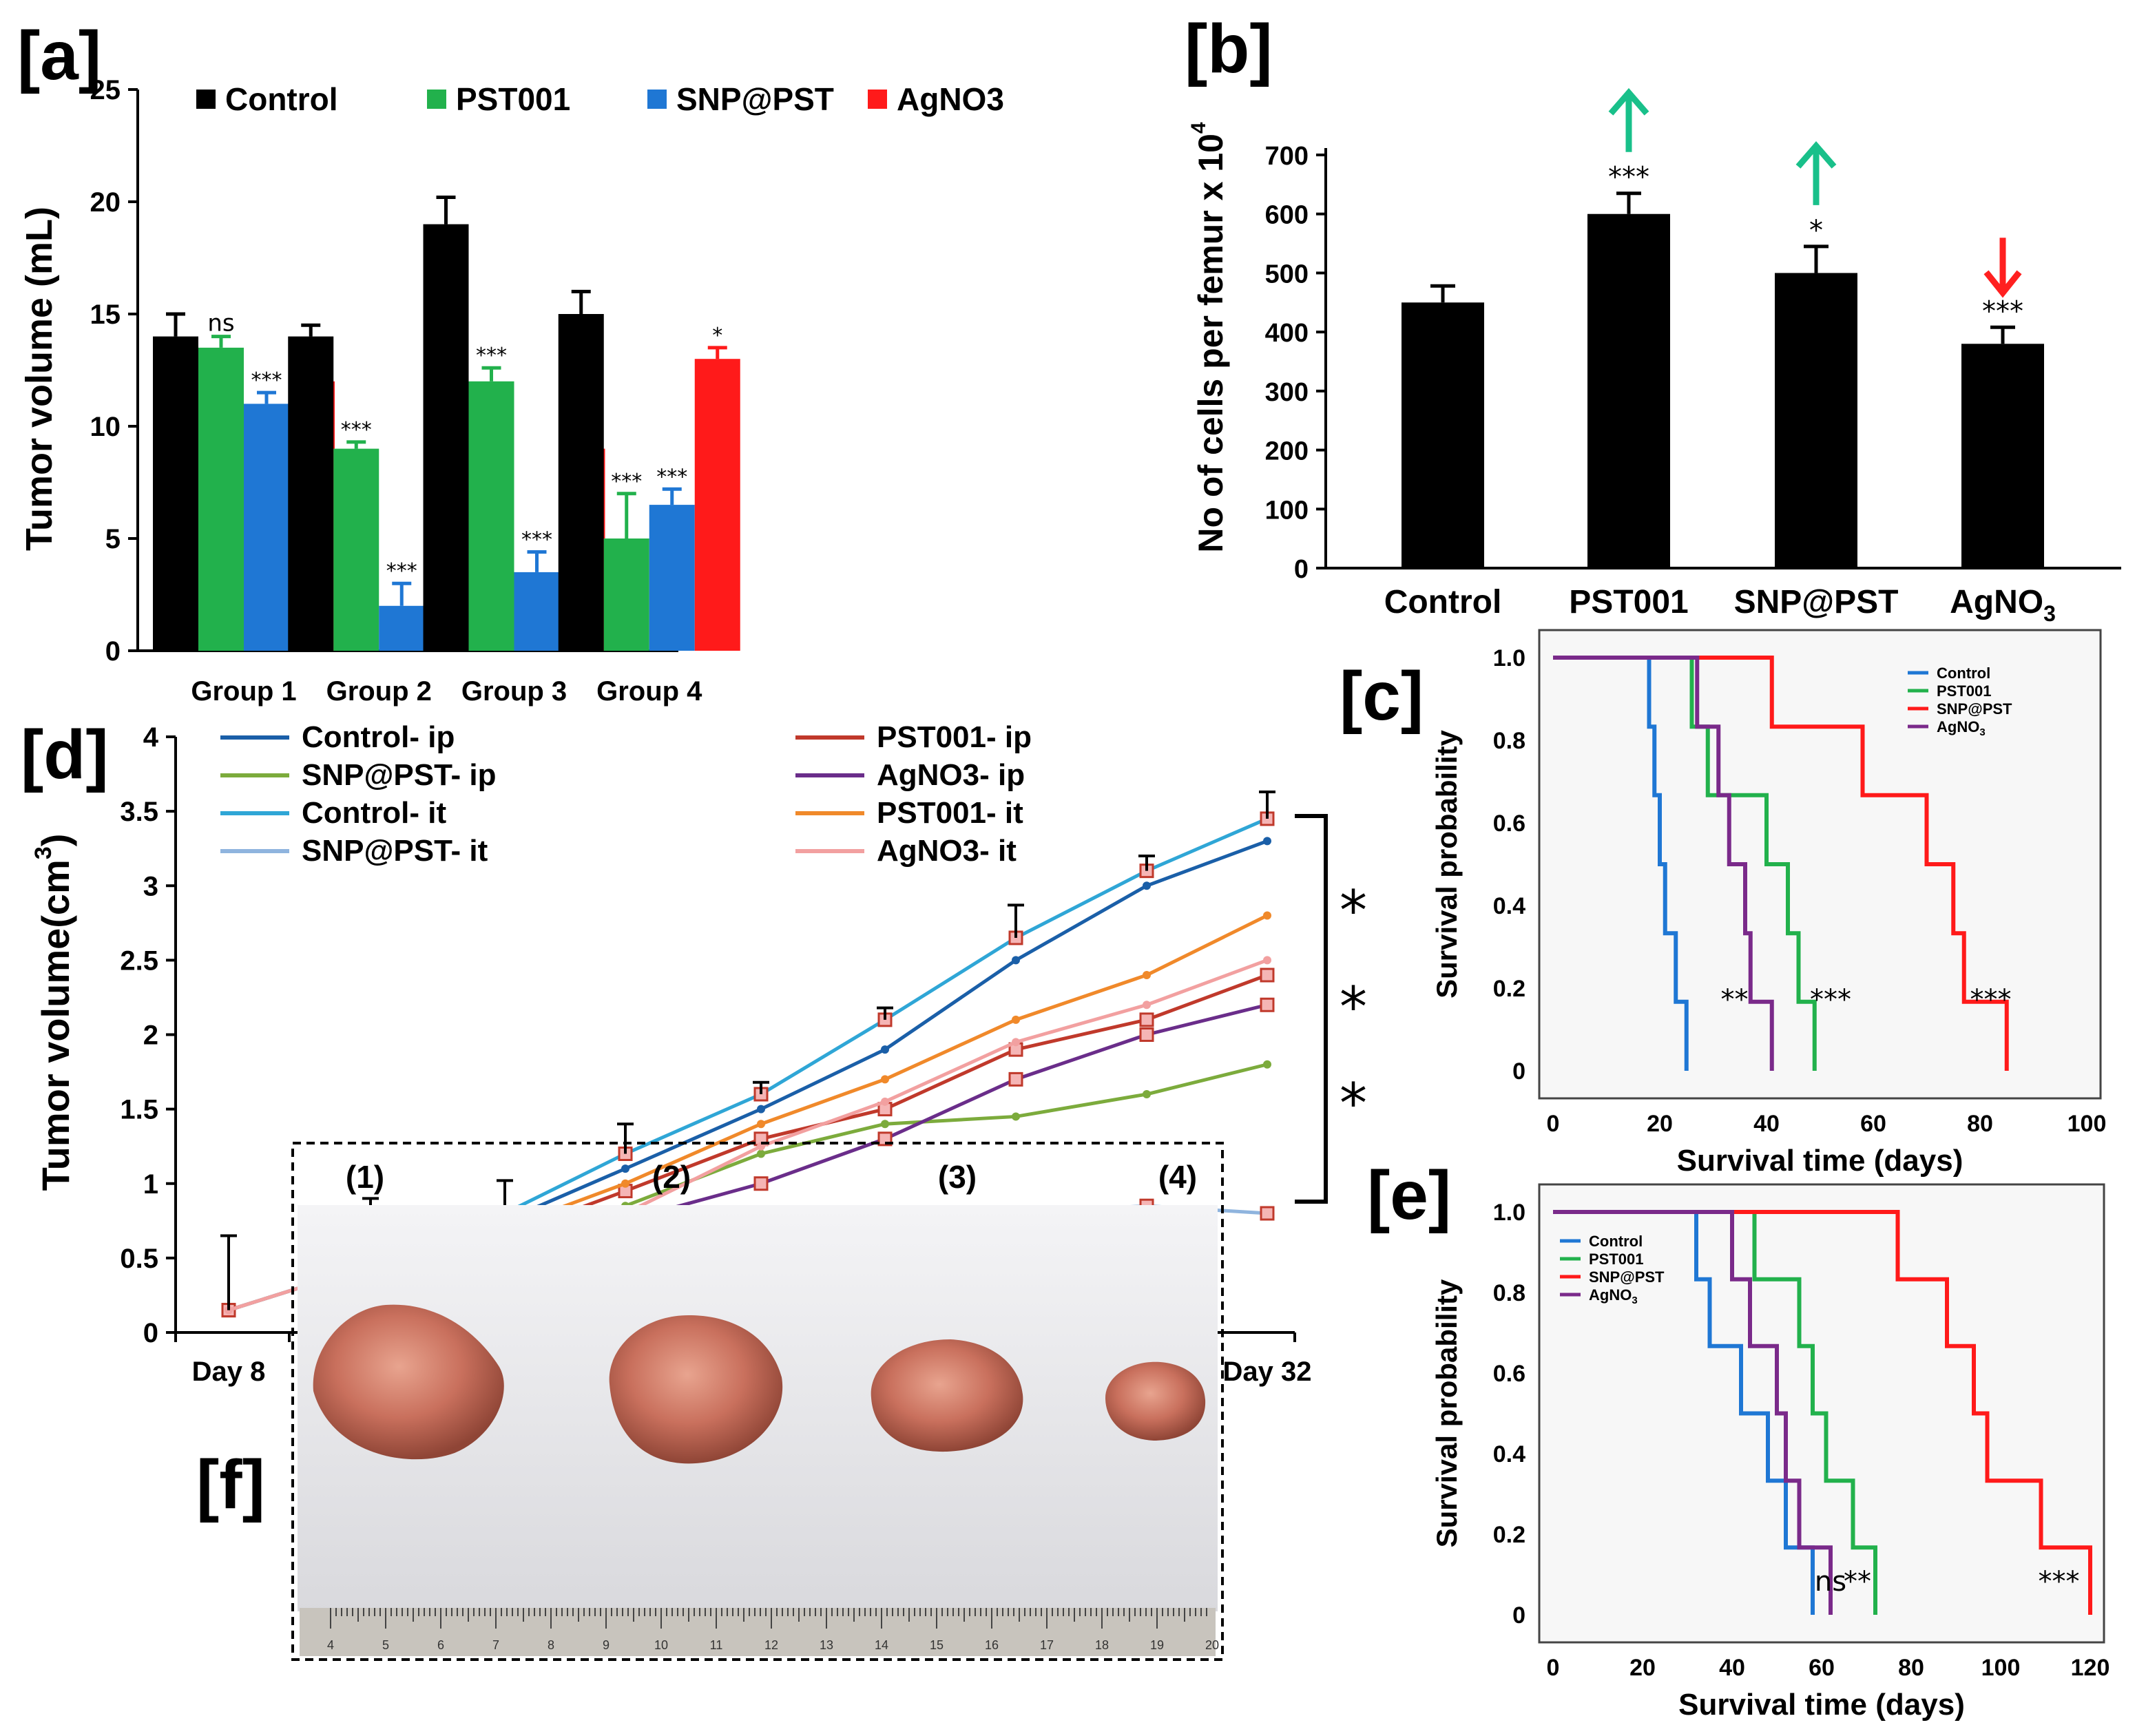  What do you see at coordinates (951, 775) in the screenshot?
I see `legend-label: AgNO3- ip` at bounding box center [951, 775].